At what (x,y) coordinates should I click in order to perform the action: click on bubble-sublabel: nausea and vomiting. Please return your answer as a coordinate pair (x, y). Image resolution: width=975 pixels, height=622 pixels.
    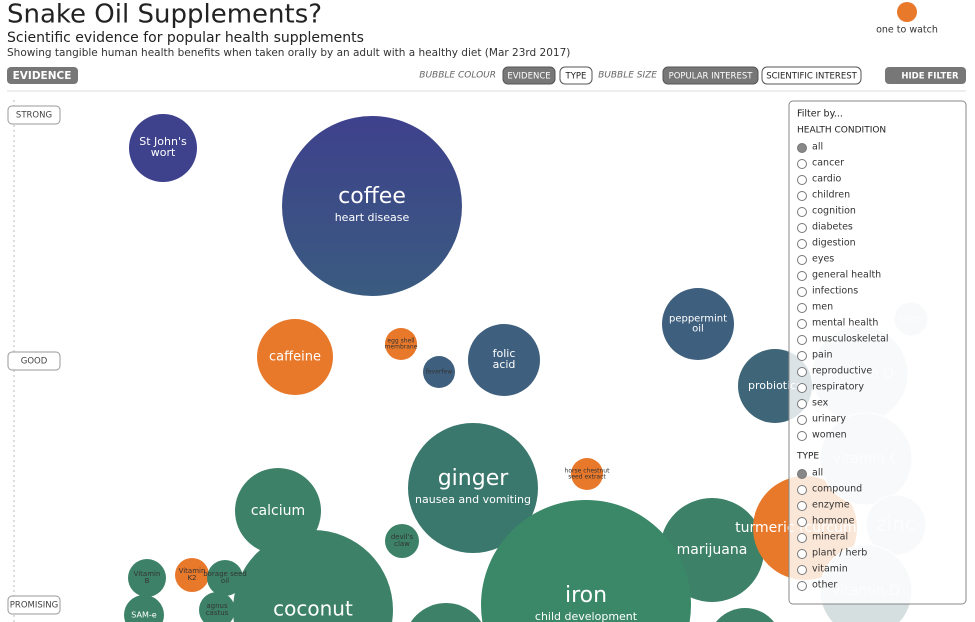
    Looking at the image, I should click on (473, 499).